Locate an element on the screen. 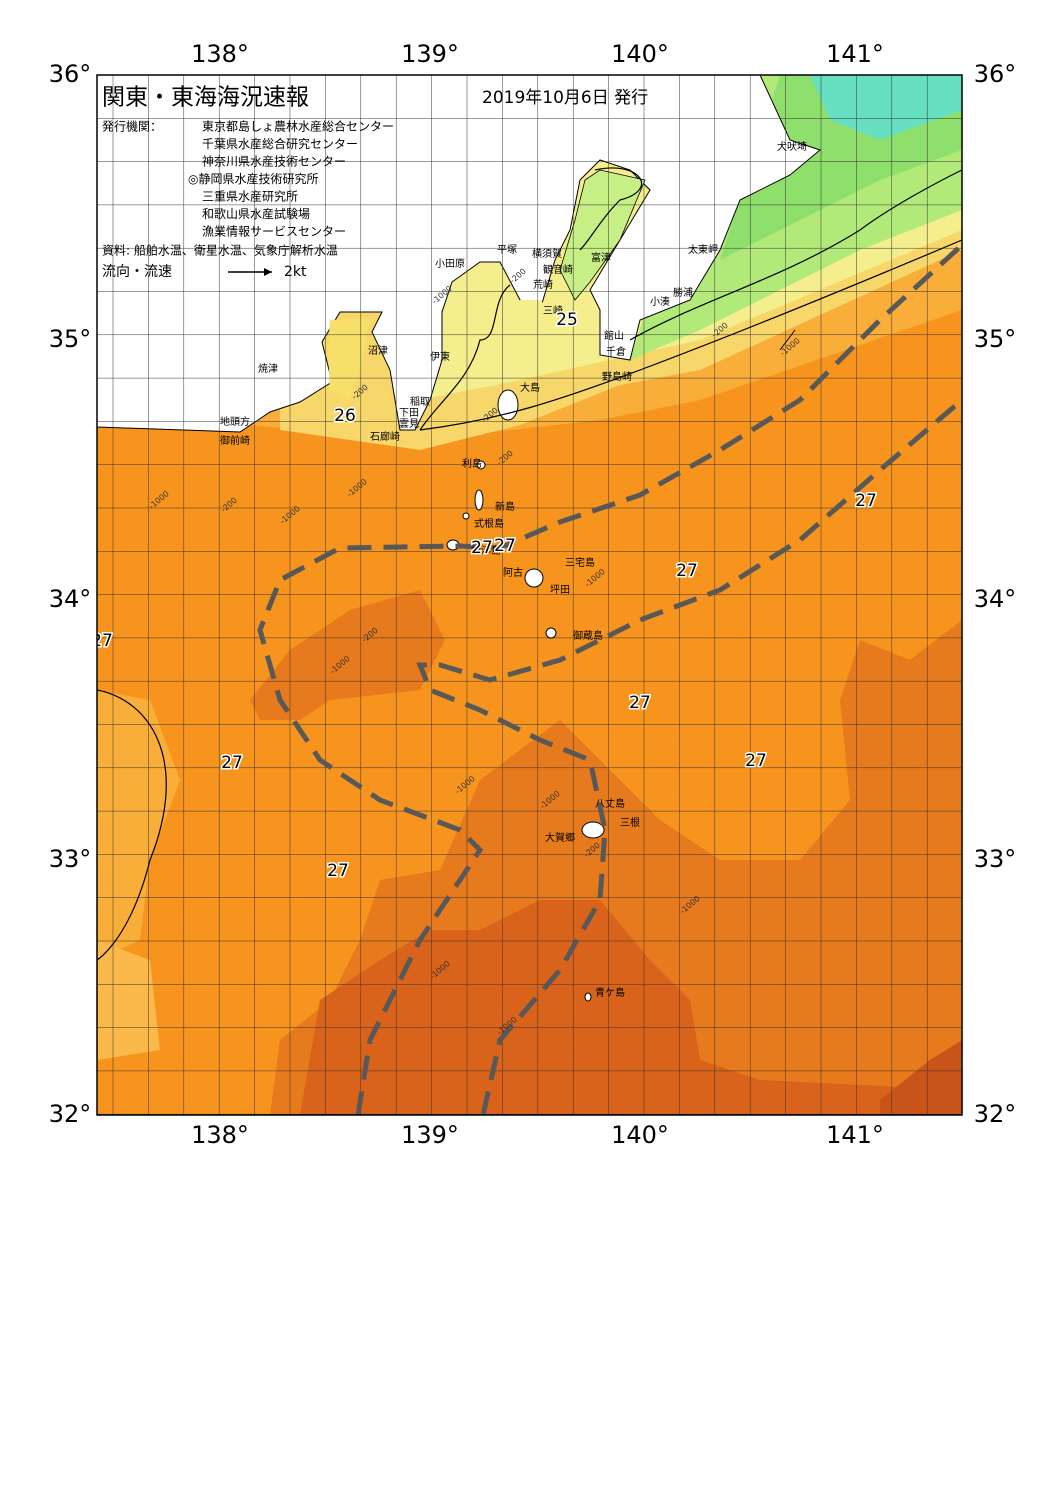 The width and height of the screenshot is (1064, 1507). place-label: 三根 is located at coordinates (630, 822).